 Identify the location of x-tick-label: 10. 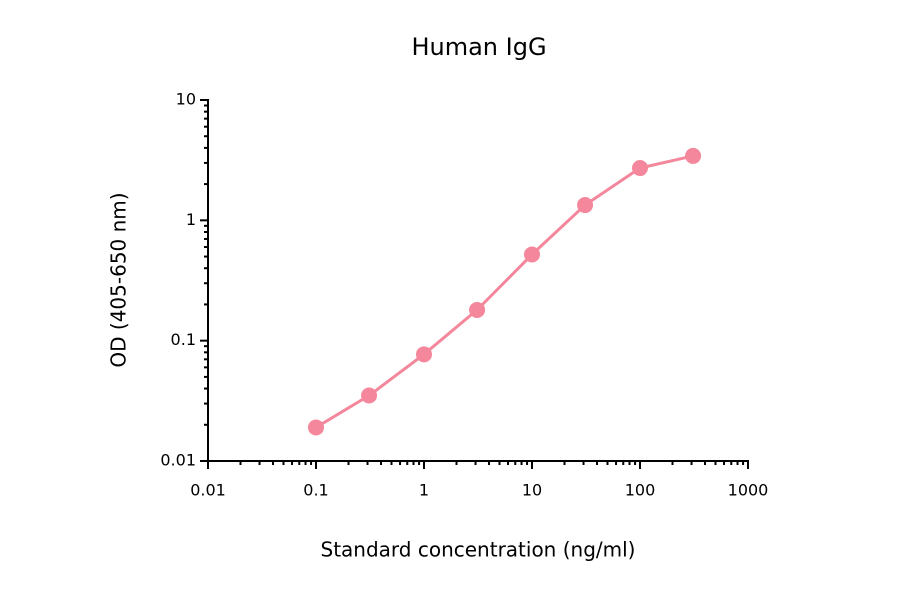
(532, 490).